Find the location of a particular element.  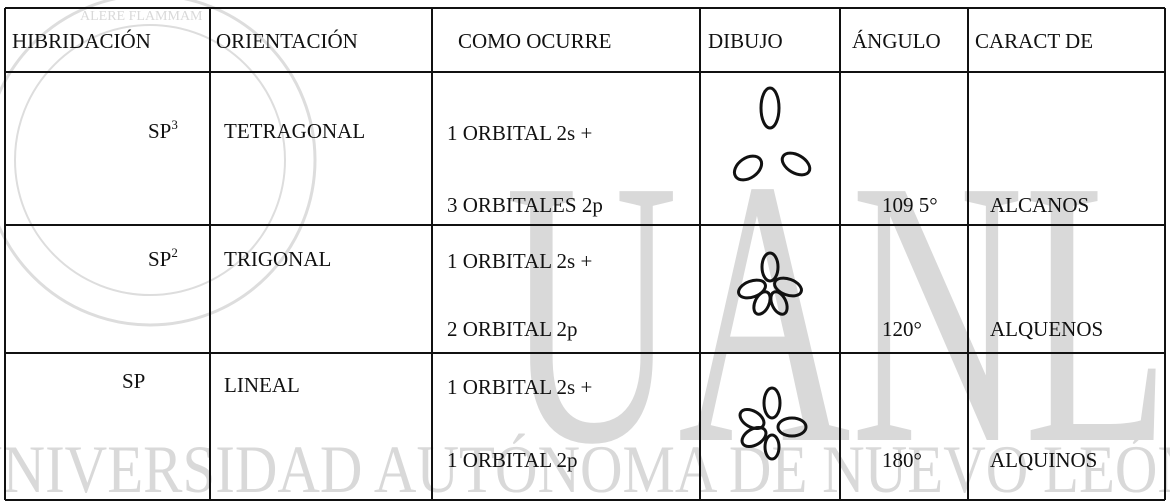

drawings is located at coordinates (772, 273).